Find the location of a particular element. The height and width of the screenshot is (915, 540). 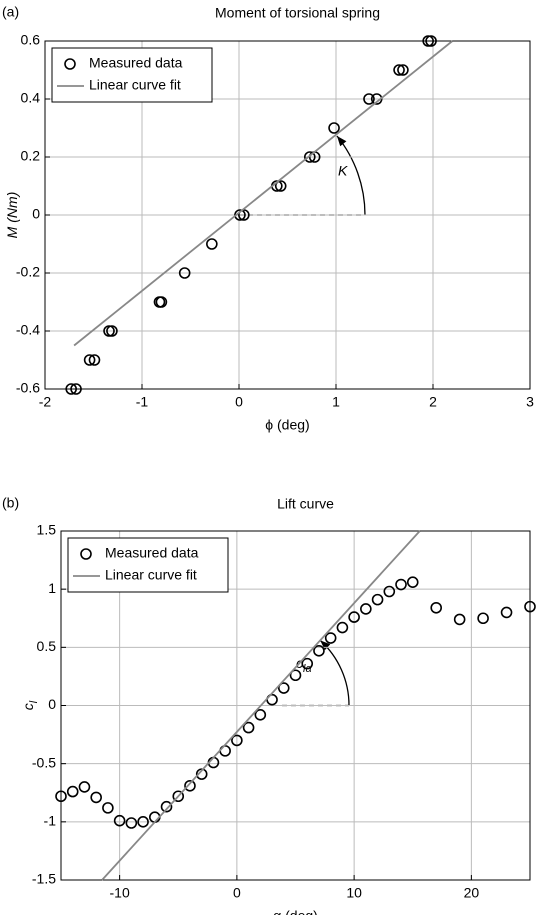

y-tick-label: 0.5 is located at coordinates (47, 646).